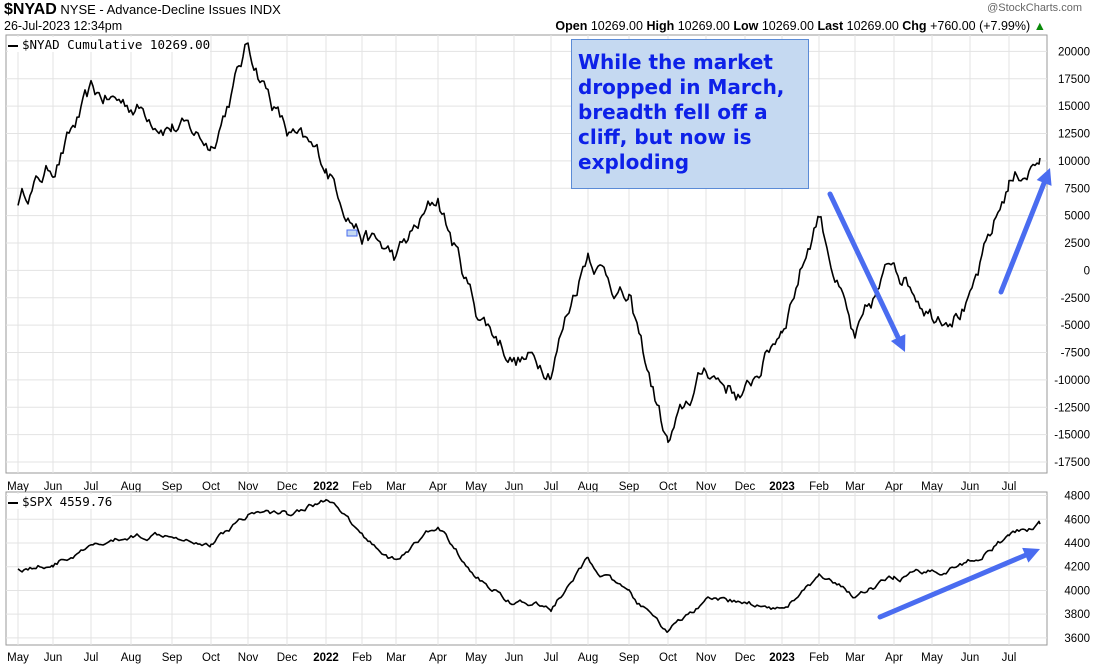 The width and height of the screenshot is (1096, 664). What do you see at coordinates (1087, 271) in the screenshot?
I see `y-tick-label: 0` at bounding box center [1087, 271].